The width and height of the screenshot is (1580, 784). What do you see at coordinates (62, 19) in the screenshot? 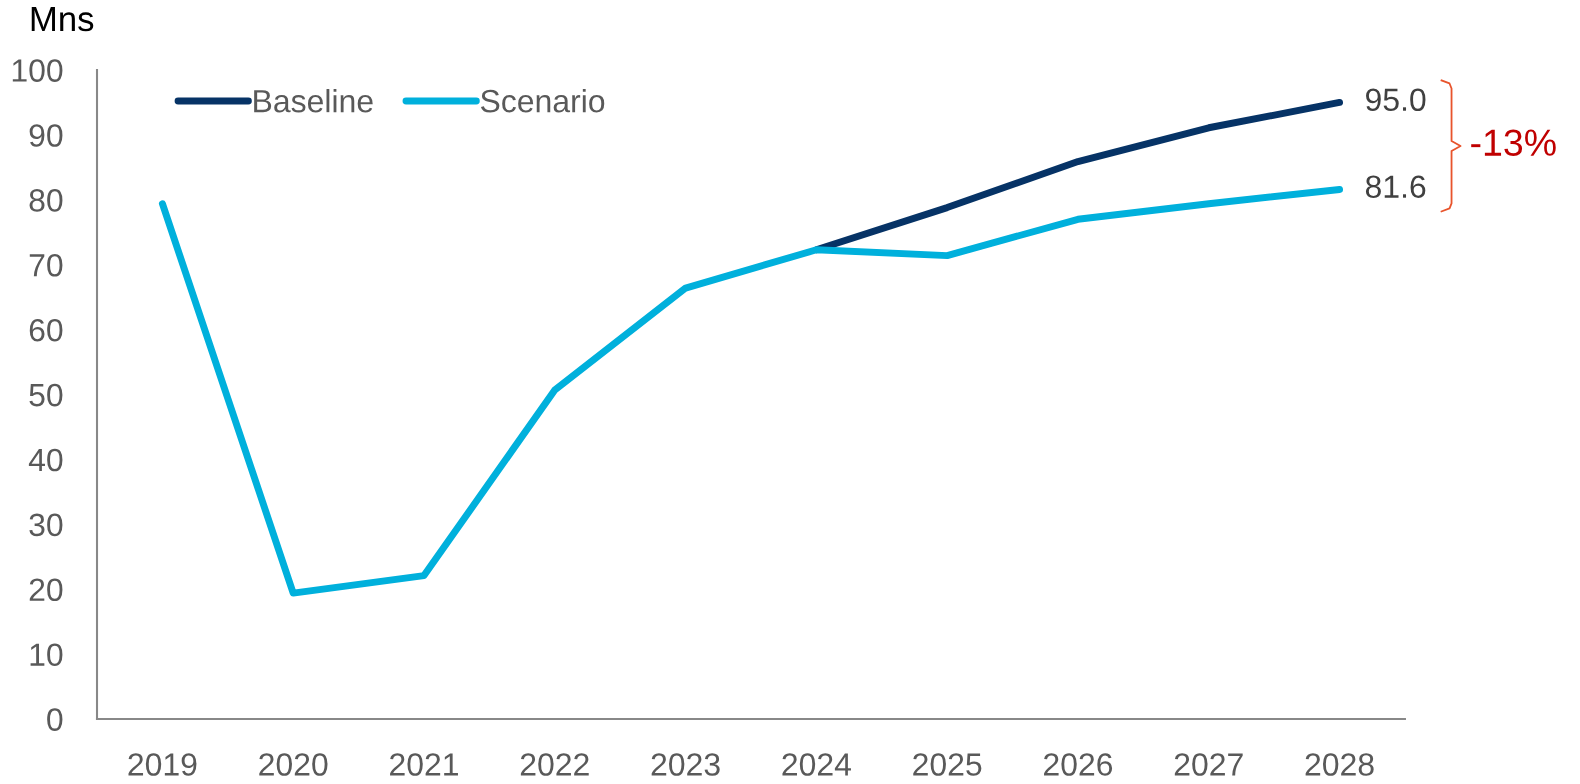
I see `y-axis-title: Mns` at bounding box center [62, 19].